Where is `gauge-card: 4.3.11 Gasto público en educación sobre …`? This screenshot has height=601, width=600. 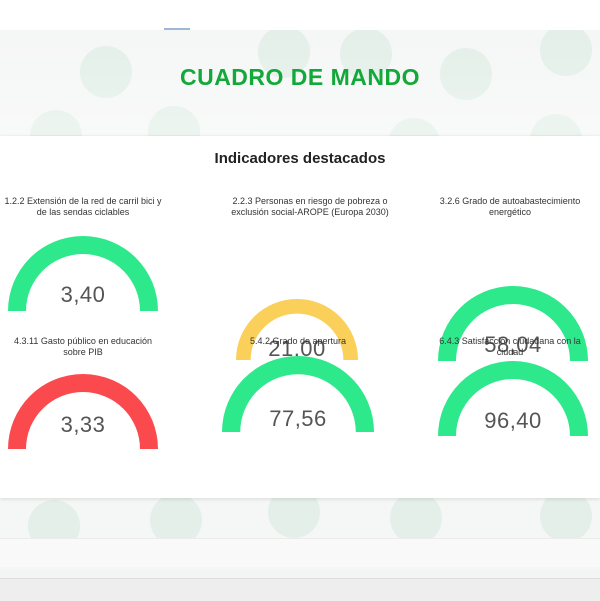
gauge-card: 4.3.11 Gasto público en educación sobre … is located at coordinates (83, 392).